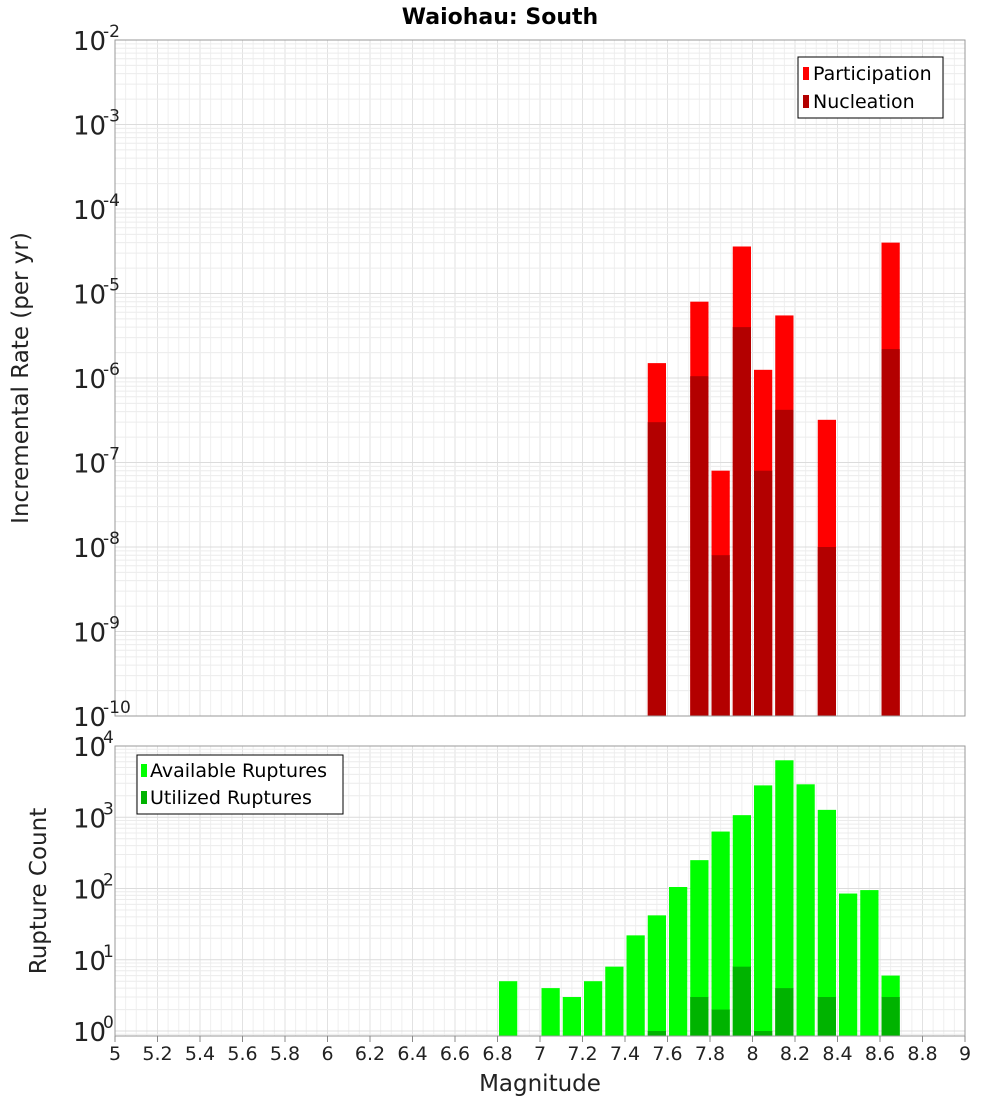 Image resolution: width=1000 pixels, height=1104 pixels. What do you see at coordinates (157, 1054) in the screenshot?
I see `x-tick-label: 5.2` at bounding box center [157, 1054].